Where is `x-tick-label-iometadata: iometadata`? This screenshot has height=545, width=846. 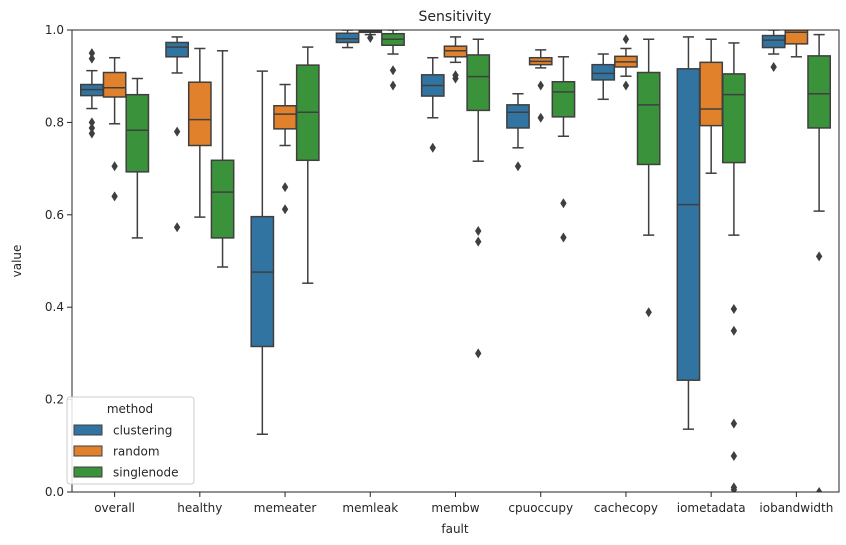 x-tick-label-iometadata: iometadata is located at coordinates (711, 508).